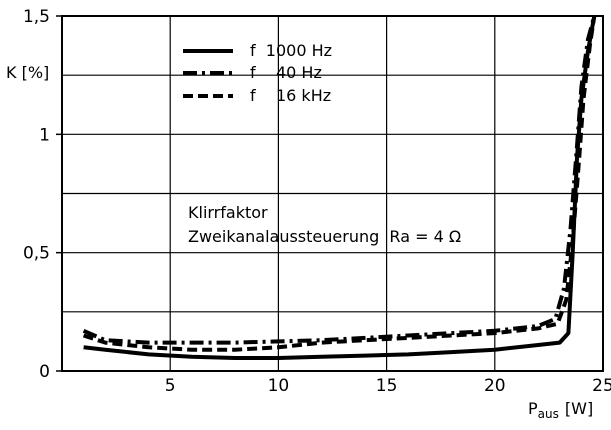 The height and width of the screenshot is (430, 611). What do you see at coordinates (324, 236) in the screenshot?
I see `annotation-line-2: Zweikanalaussteuerung Ra = 4 Ω` at bounding box center [324, 236].